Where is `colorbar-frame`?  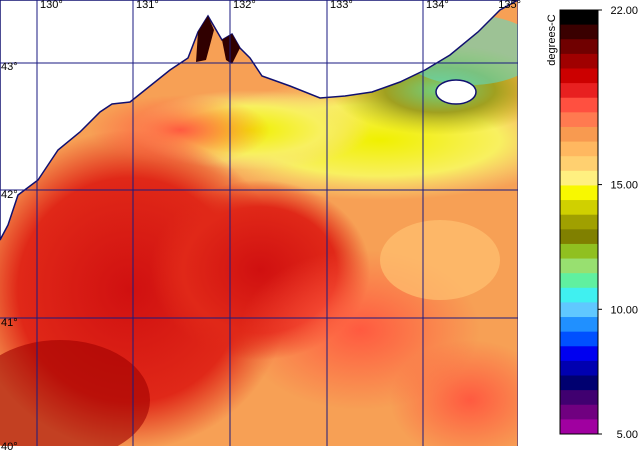 colorbar-frame is located at coordinates (579, 222).